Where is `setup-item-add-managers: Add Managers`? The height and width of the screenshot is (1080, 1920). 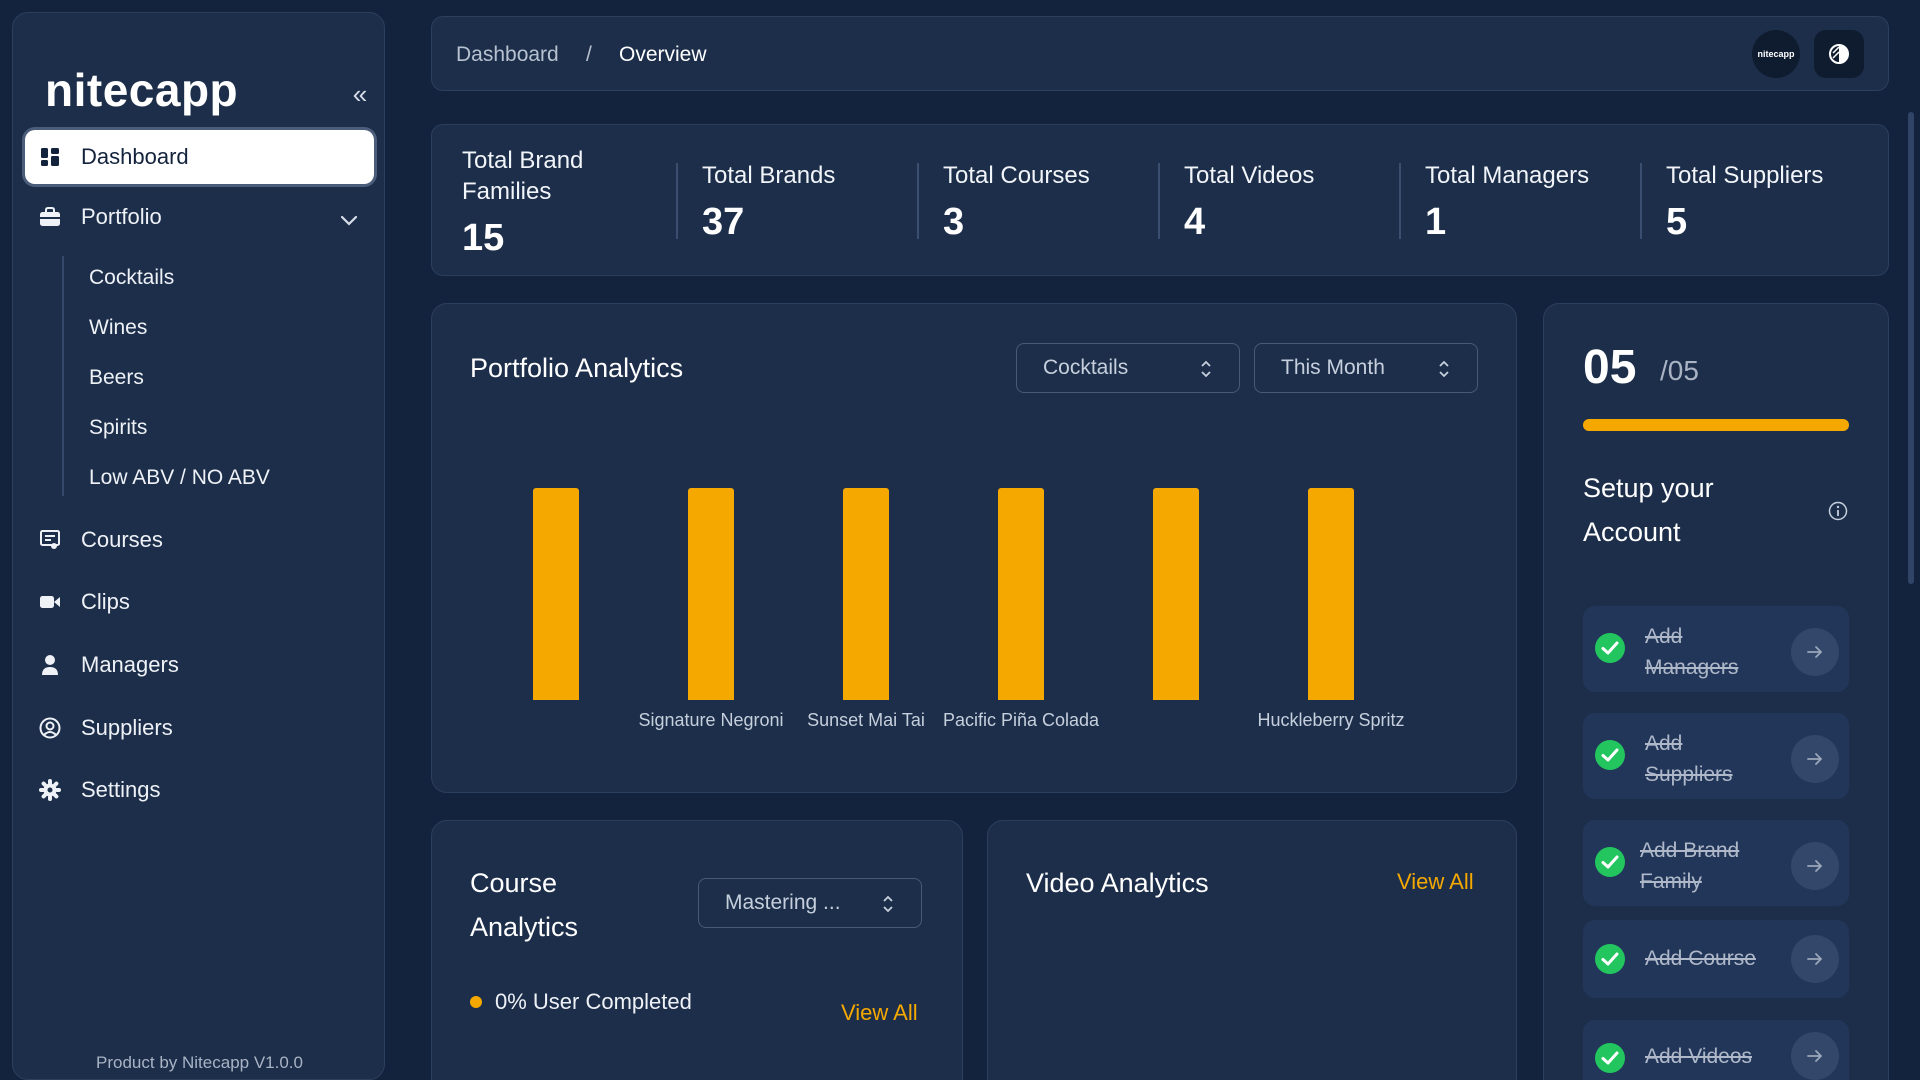 setup-item-add-managers: Add Managers is located at coordinates (1716, 649).